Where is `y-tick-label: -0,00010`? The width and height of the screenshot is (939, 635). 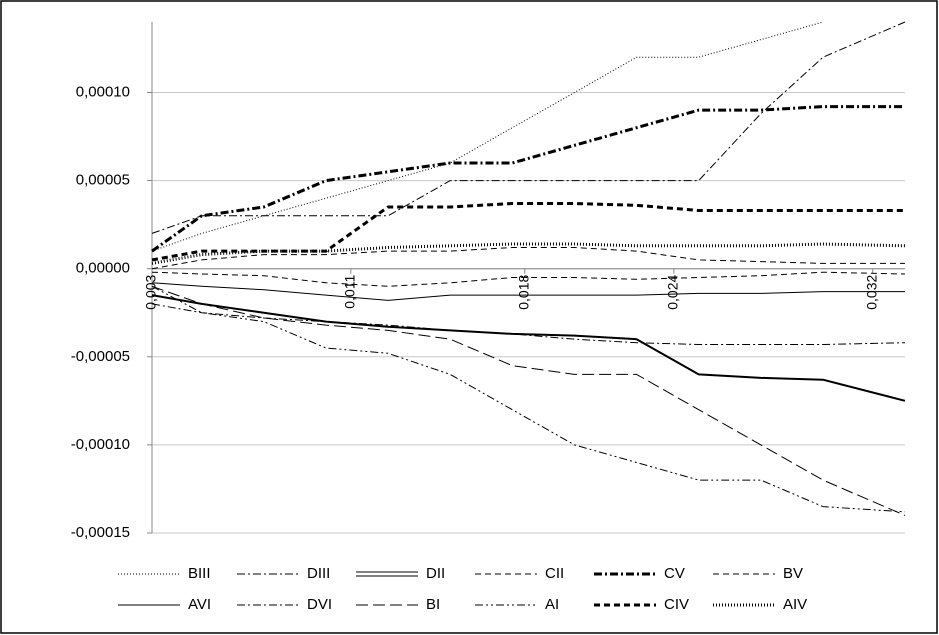
y-tick-label: -0,00010 is located at coordinates (100, 444).